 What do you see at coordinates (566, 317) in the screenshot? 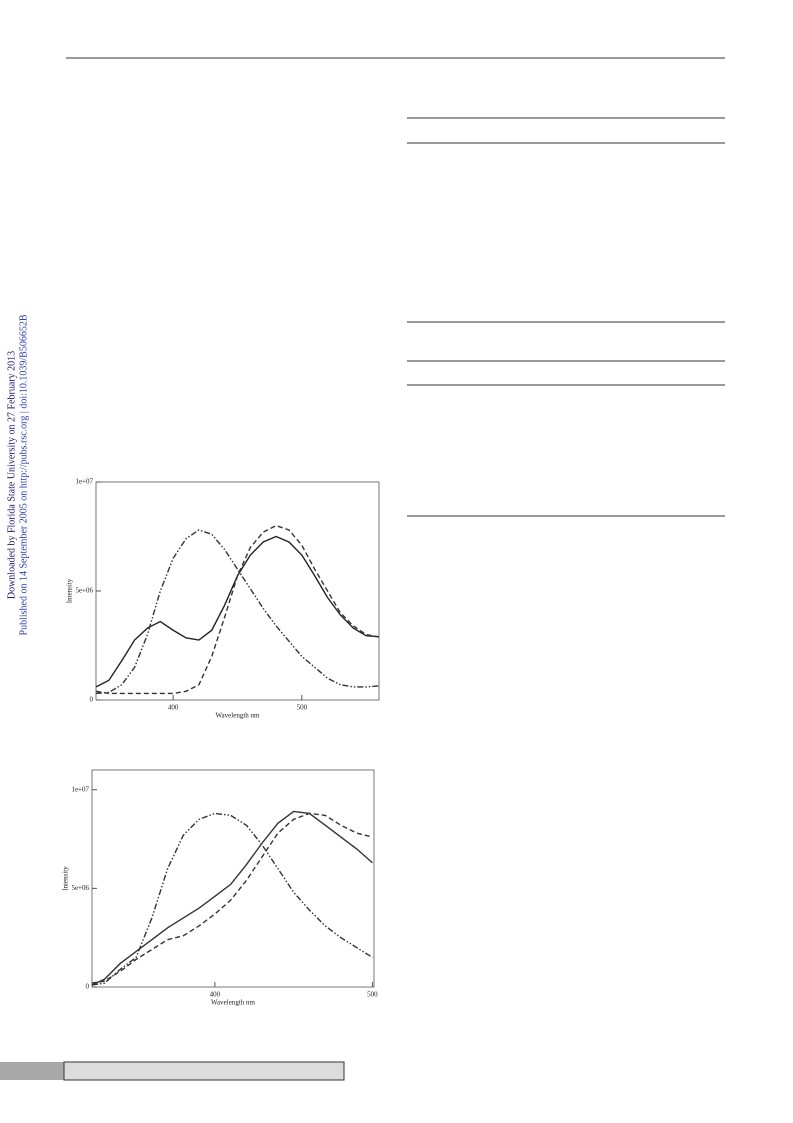
I see `table-rules` at bounding box center [566, 317].